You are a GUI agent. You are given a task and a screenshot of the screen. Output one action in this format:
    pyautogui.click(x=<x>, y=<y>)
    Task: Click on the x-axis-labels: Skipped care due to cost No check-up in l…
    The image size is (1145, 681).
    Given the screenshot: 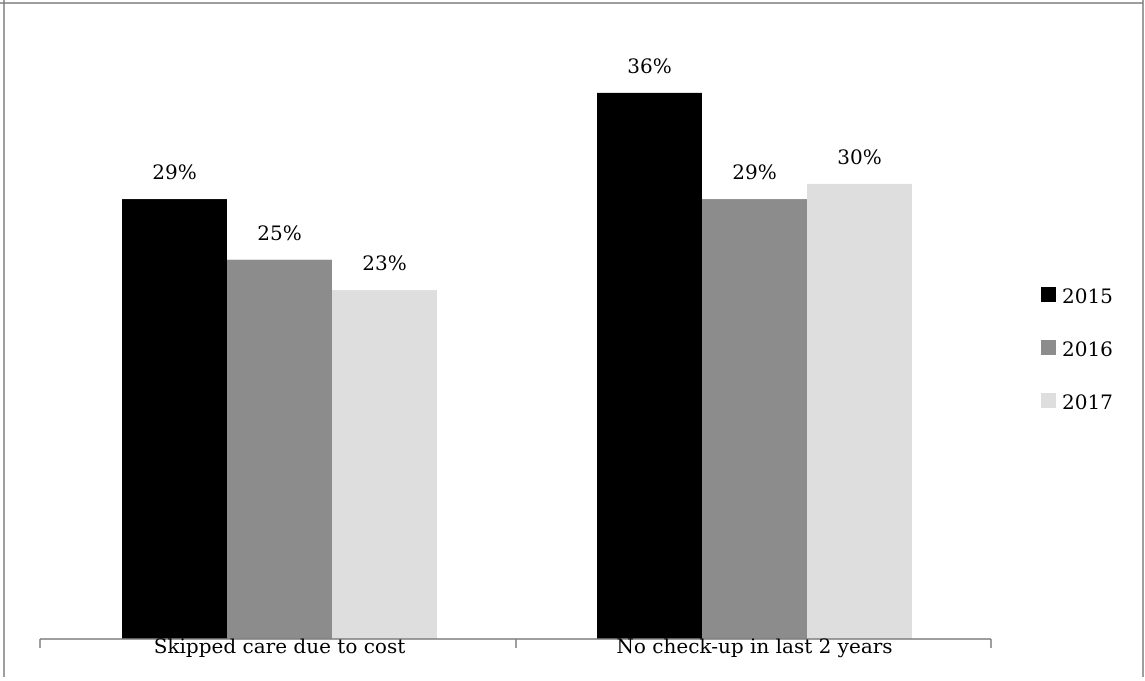 What is the action you would take?
    pyautogui.click(x=523, y=646)
    